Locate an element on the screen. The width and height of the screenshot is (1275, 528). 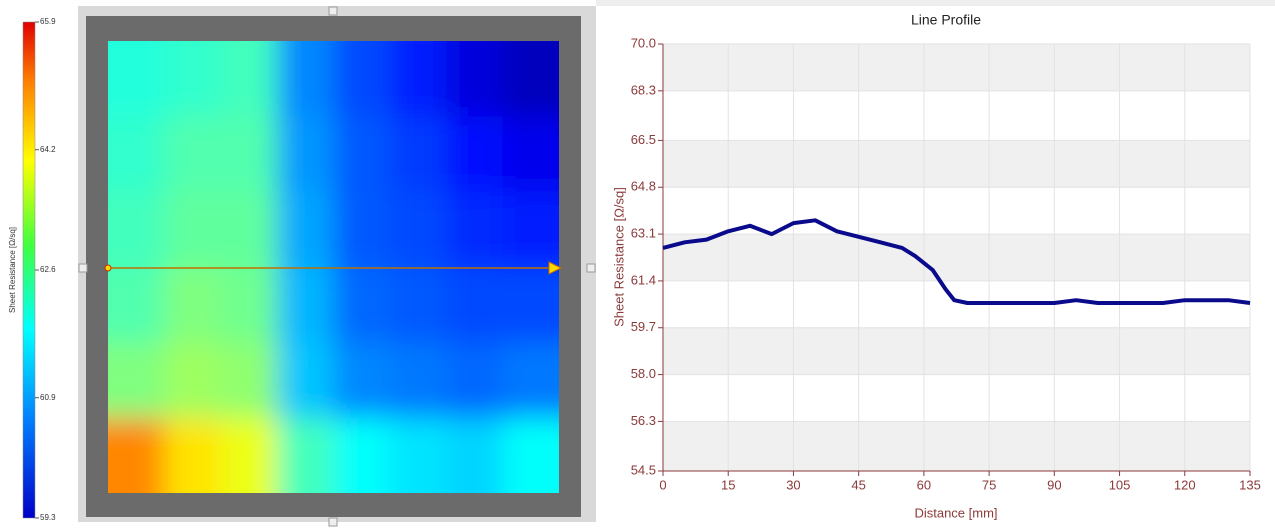
x-tick-label: 105 is located at coordinates (1120, 484).